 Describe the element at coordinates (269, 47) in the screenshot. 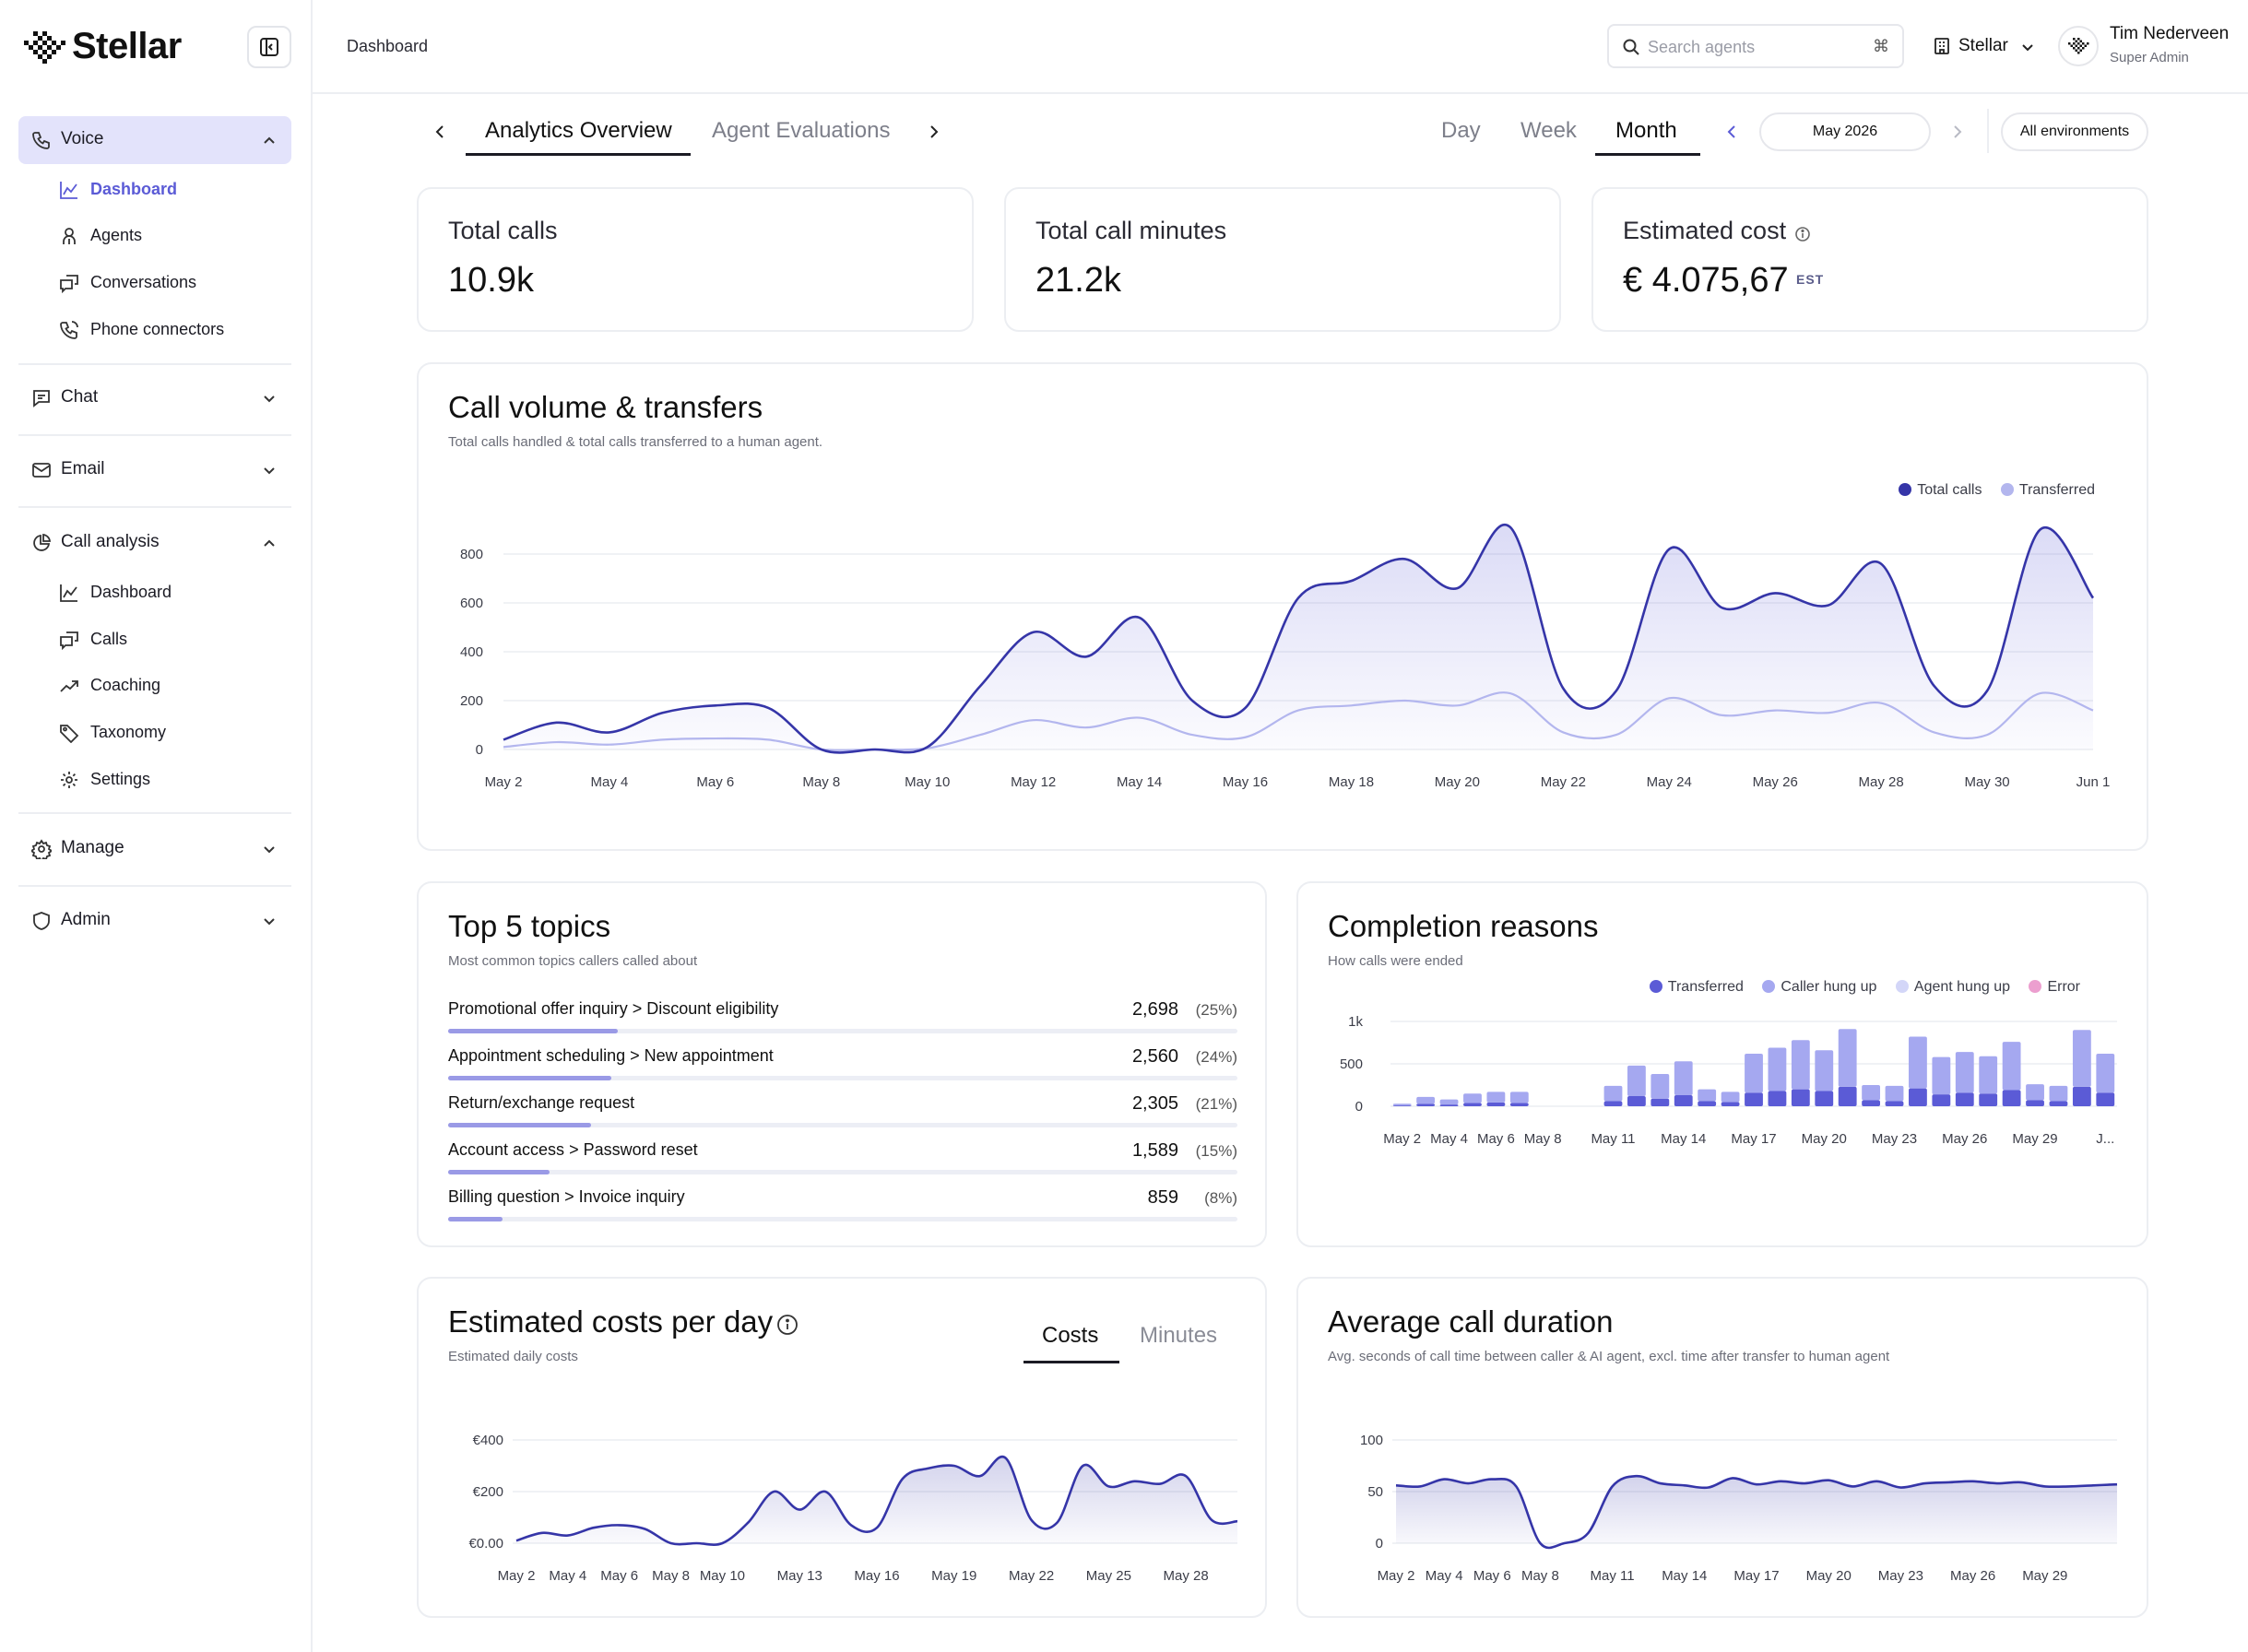

I see `collapse-sidebar-button` at that location.